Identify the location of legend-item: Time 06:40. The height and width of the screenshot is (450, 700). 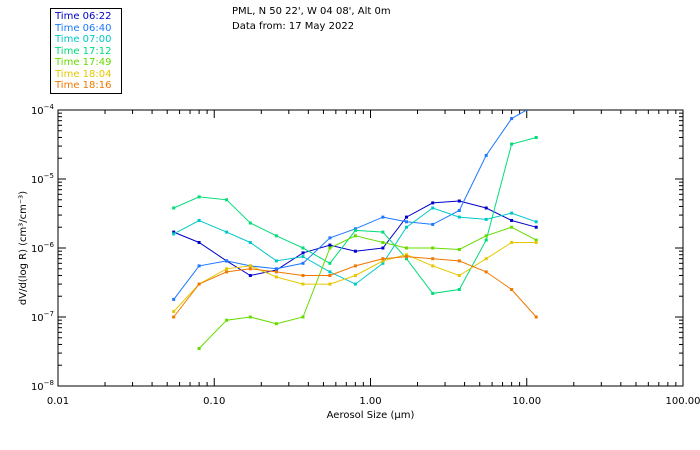
(83, 28).